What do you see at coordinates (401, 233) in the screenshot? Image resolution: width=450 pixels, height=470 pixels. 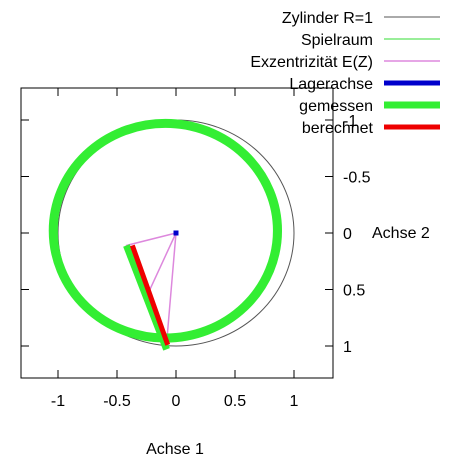 I see `y-axis-title: Achse 2` at bounding box center [401, 233].